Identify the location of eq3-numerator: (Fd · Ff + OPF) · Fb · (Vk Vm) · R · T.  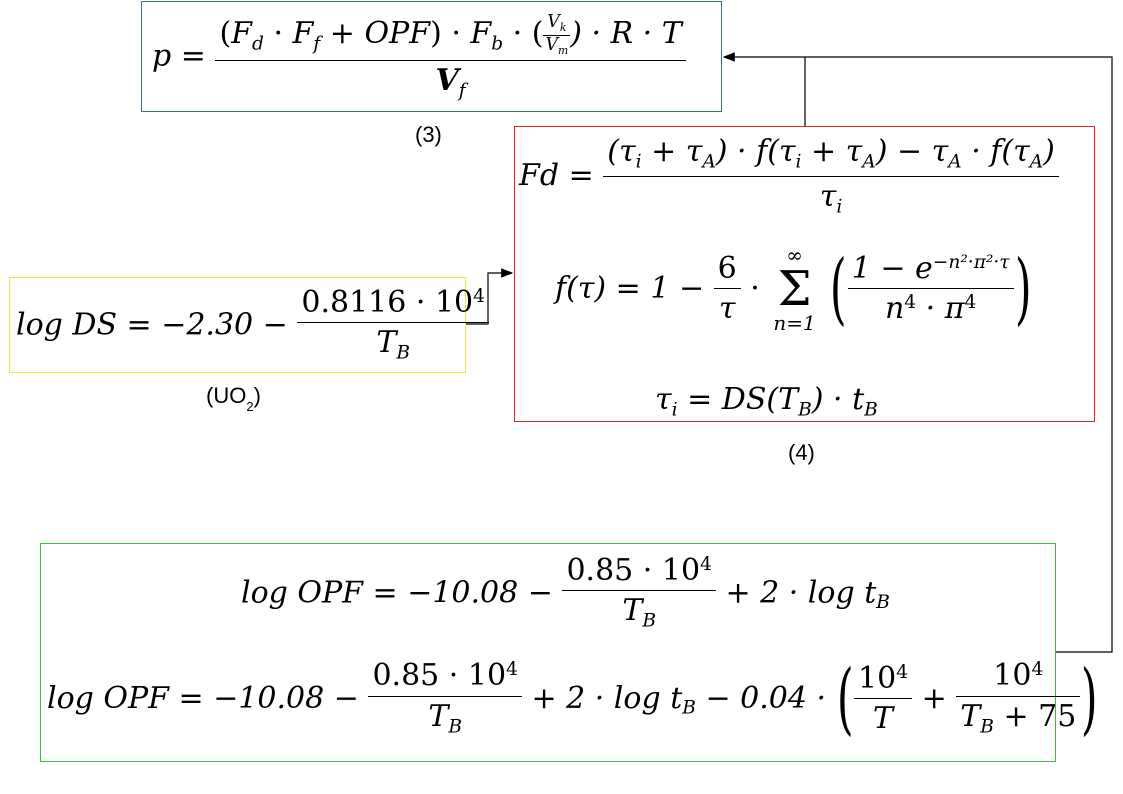
(450, 37).